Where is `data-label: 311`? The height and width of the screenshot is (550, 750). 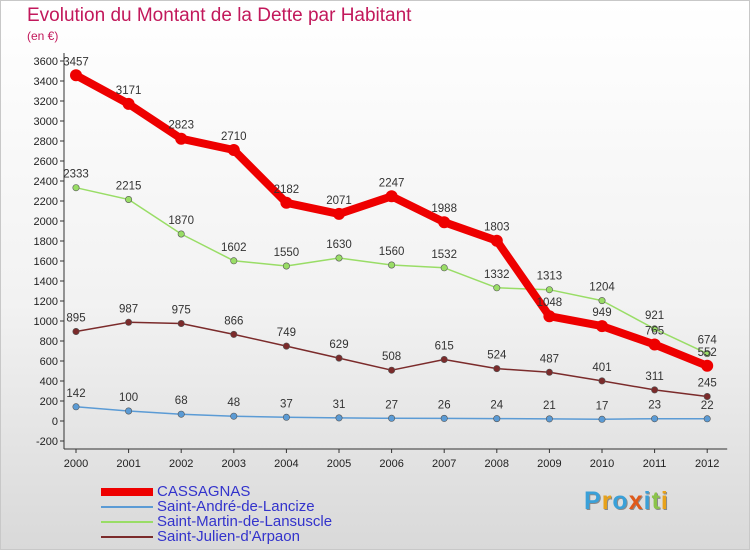
data-label: 311 is located at coordinates (654, 377).